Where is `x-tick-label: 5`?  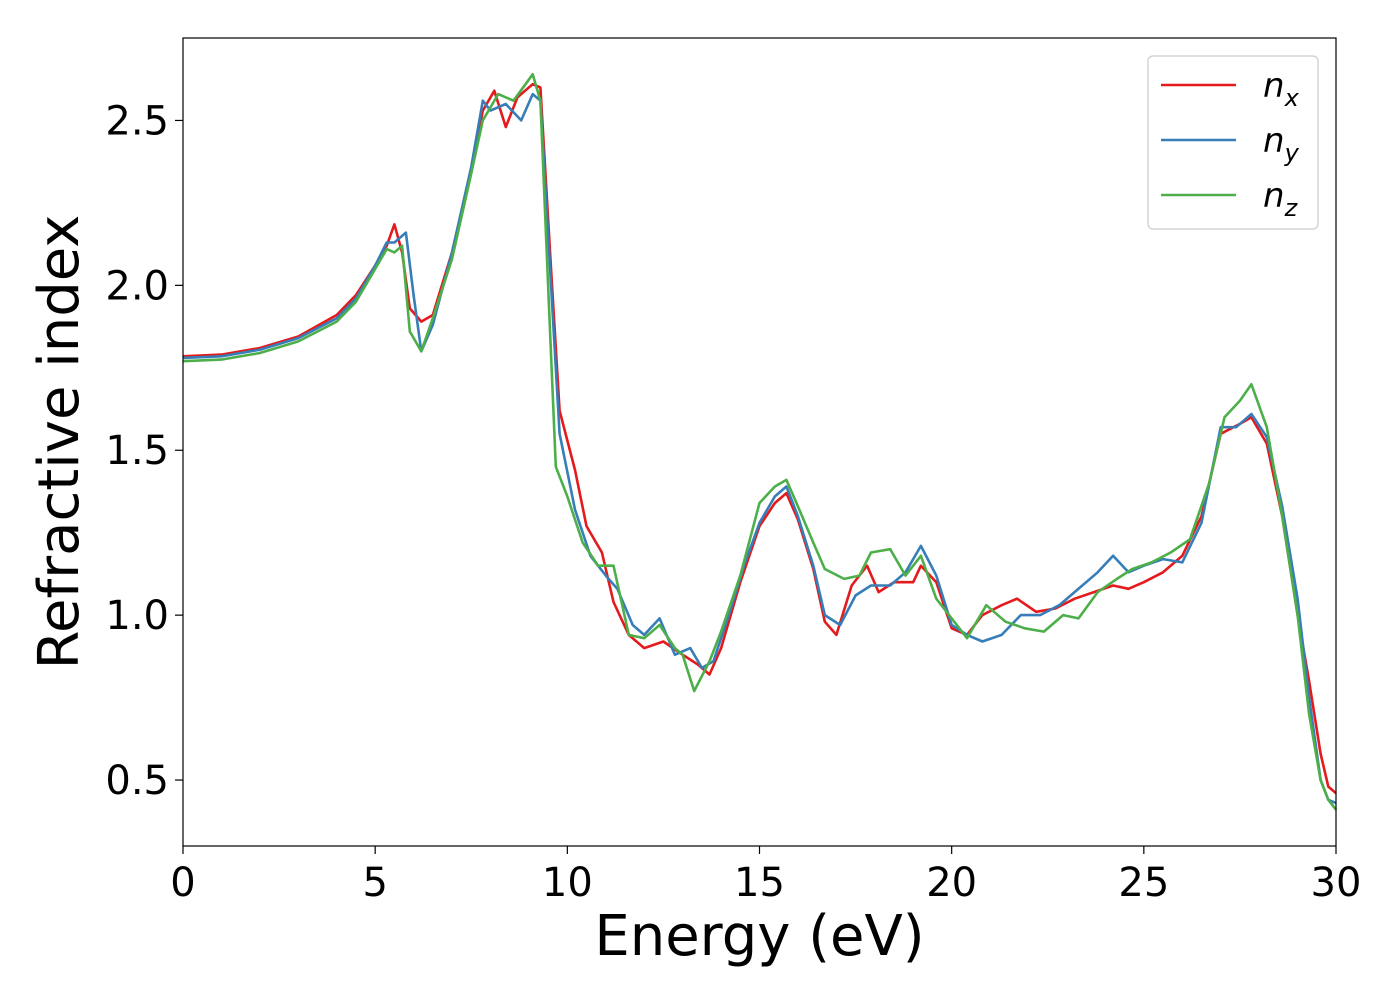
x-tick-label: 5 is located at coordinates (374, 883).